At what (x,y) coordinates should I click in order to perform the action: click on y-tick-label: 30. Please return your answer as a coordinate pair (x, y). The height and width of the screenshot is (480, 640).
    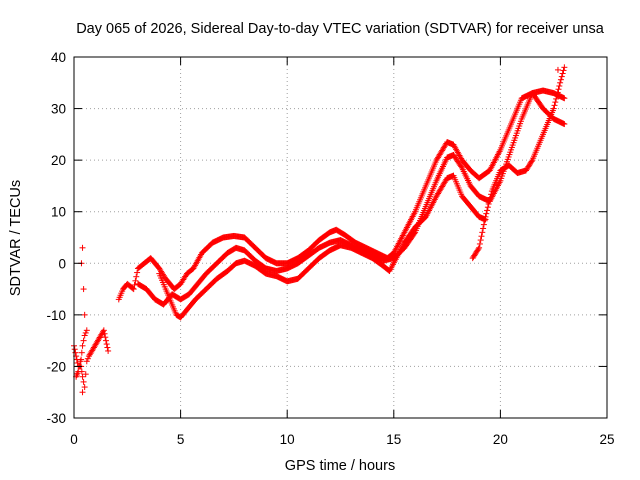
    Looking at the image, I should click on (58, 109).